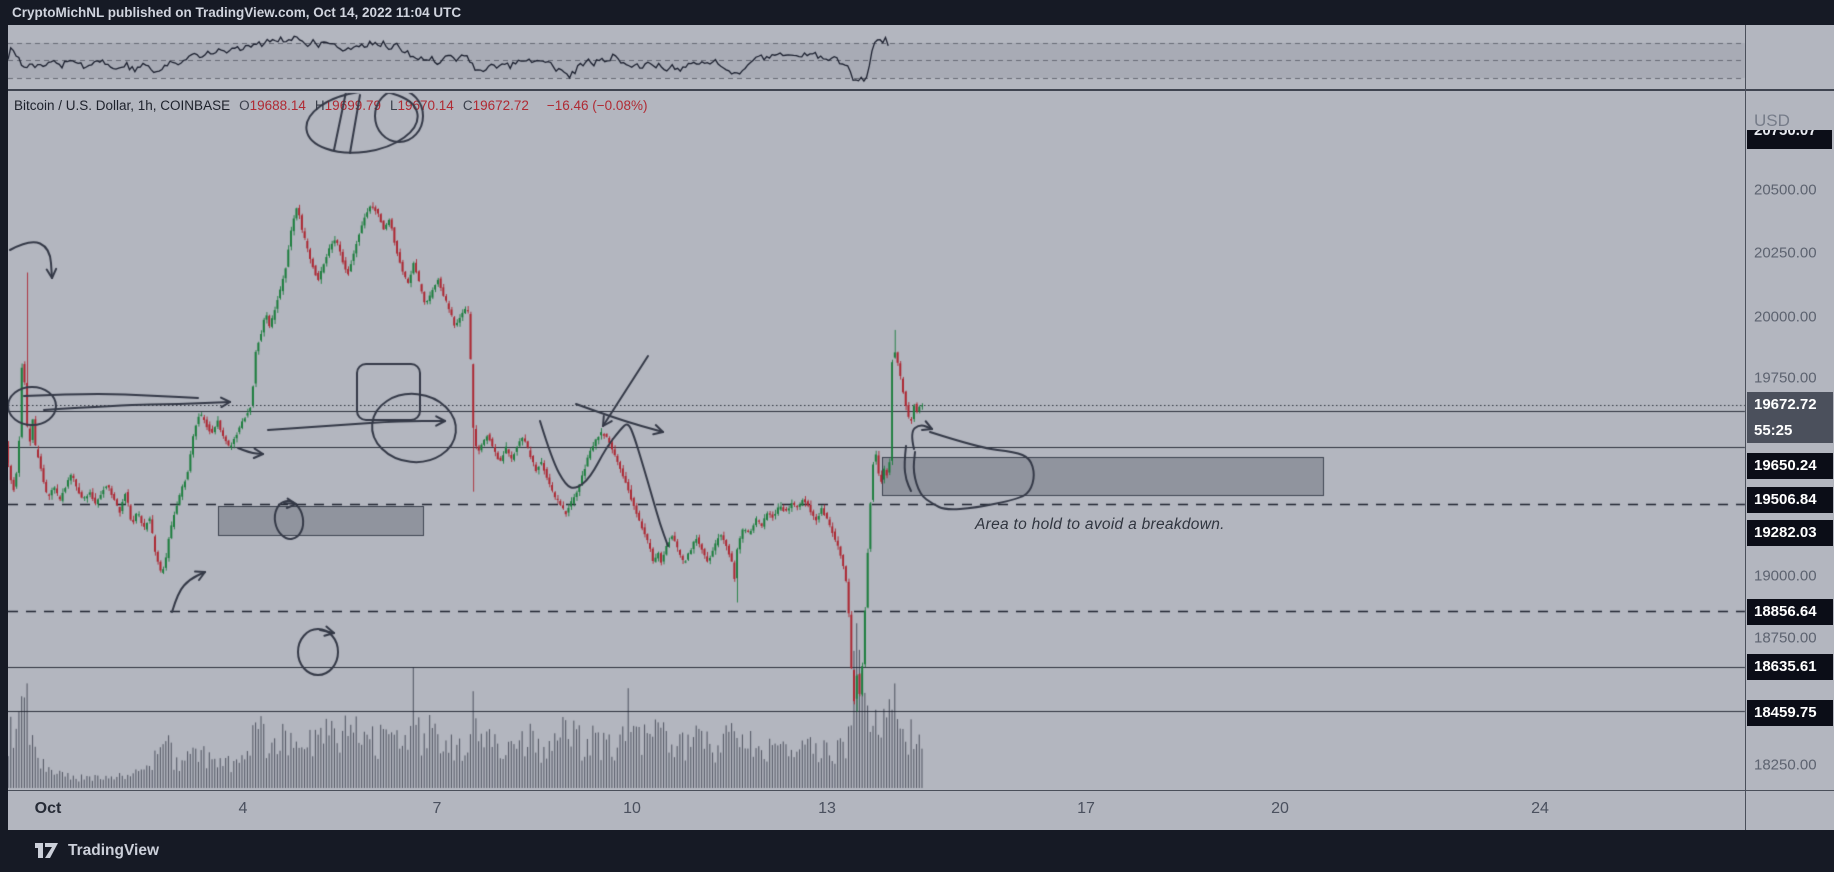 This screenshot has height=872, width=1834. Describe the element at coordinates (1785, 576) in the screenshot. I see `price-gridline-label: 19000.00` at that location.